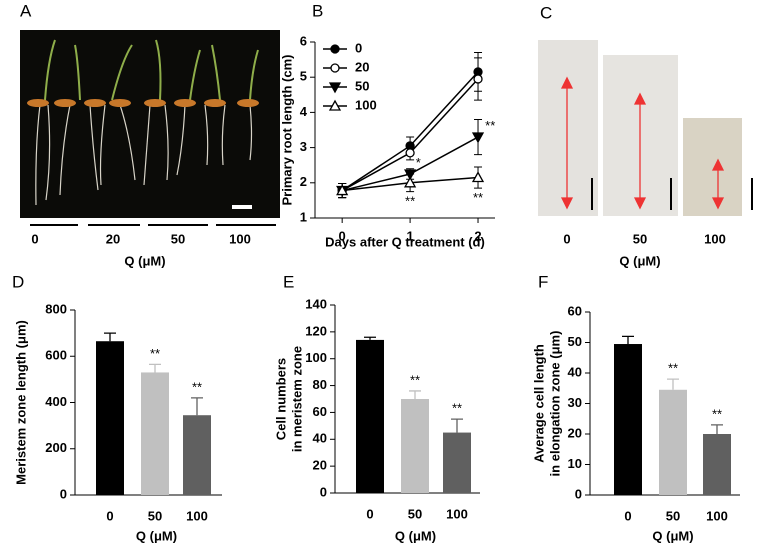 The width and height of the screenshot is (767, 550). What do you see at coordinates (113, 238) in the screenshot?
I see `image-label: 20` at bounding box center [113, 238].